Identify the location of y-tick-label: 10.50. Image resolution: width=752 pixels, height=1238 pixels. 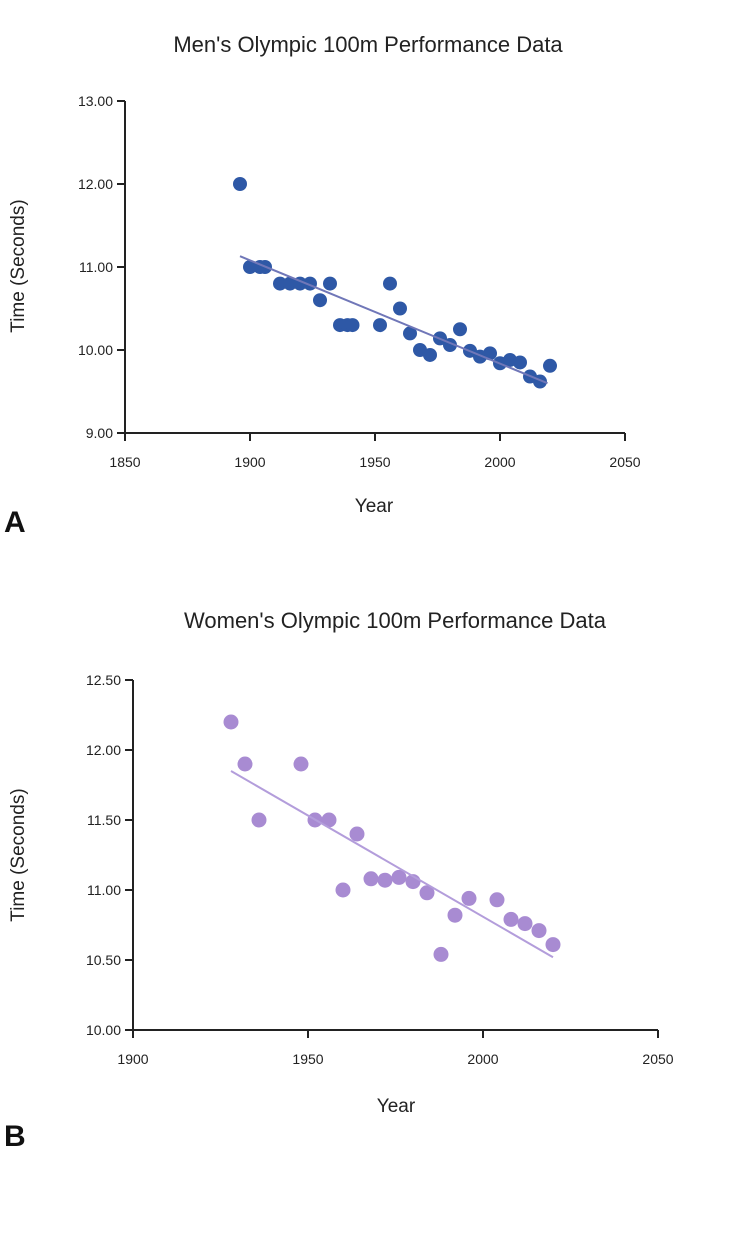
(103, 960).